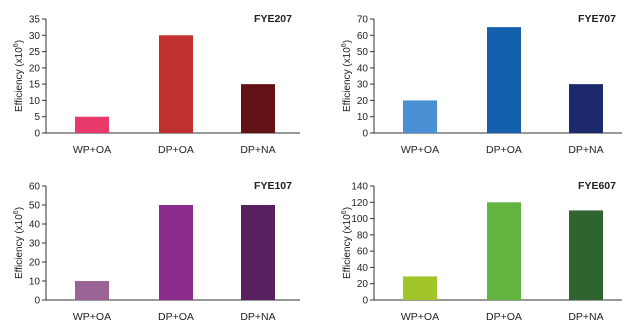 Image resolution: width=627 pixels, height=327 pixels. Describe the element at coordinates (273, 186) in the screenshot. I see `panel-title: FYE107` at that location.